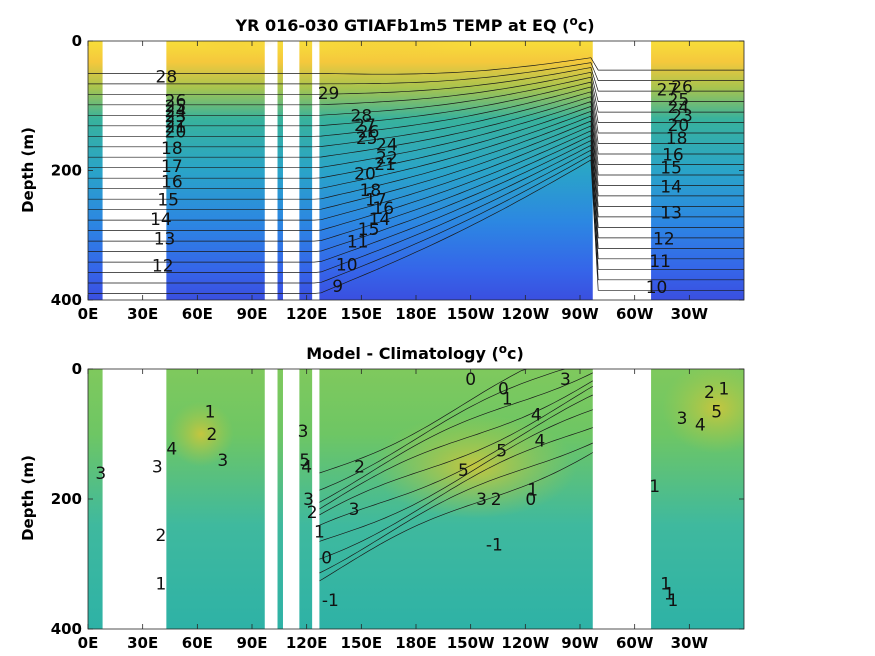 Image resolution: width=875 pixels, height=656 pixels. What do you see at coordinates (494, 546) in the screenshot?
I see `contour-label: -1` at bounding box center [494, 546].